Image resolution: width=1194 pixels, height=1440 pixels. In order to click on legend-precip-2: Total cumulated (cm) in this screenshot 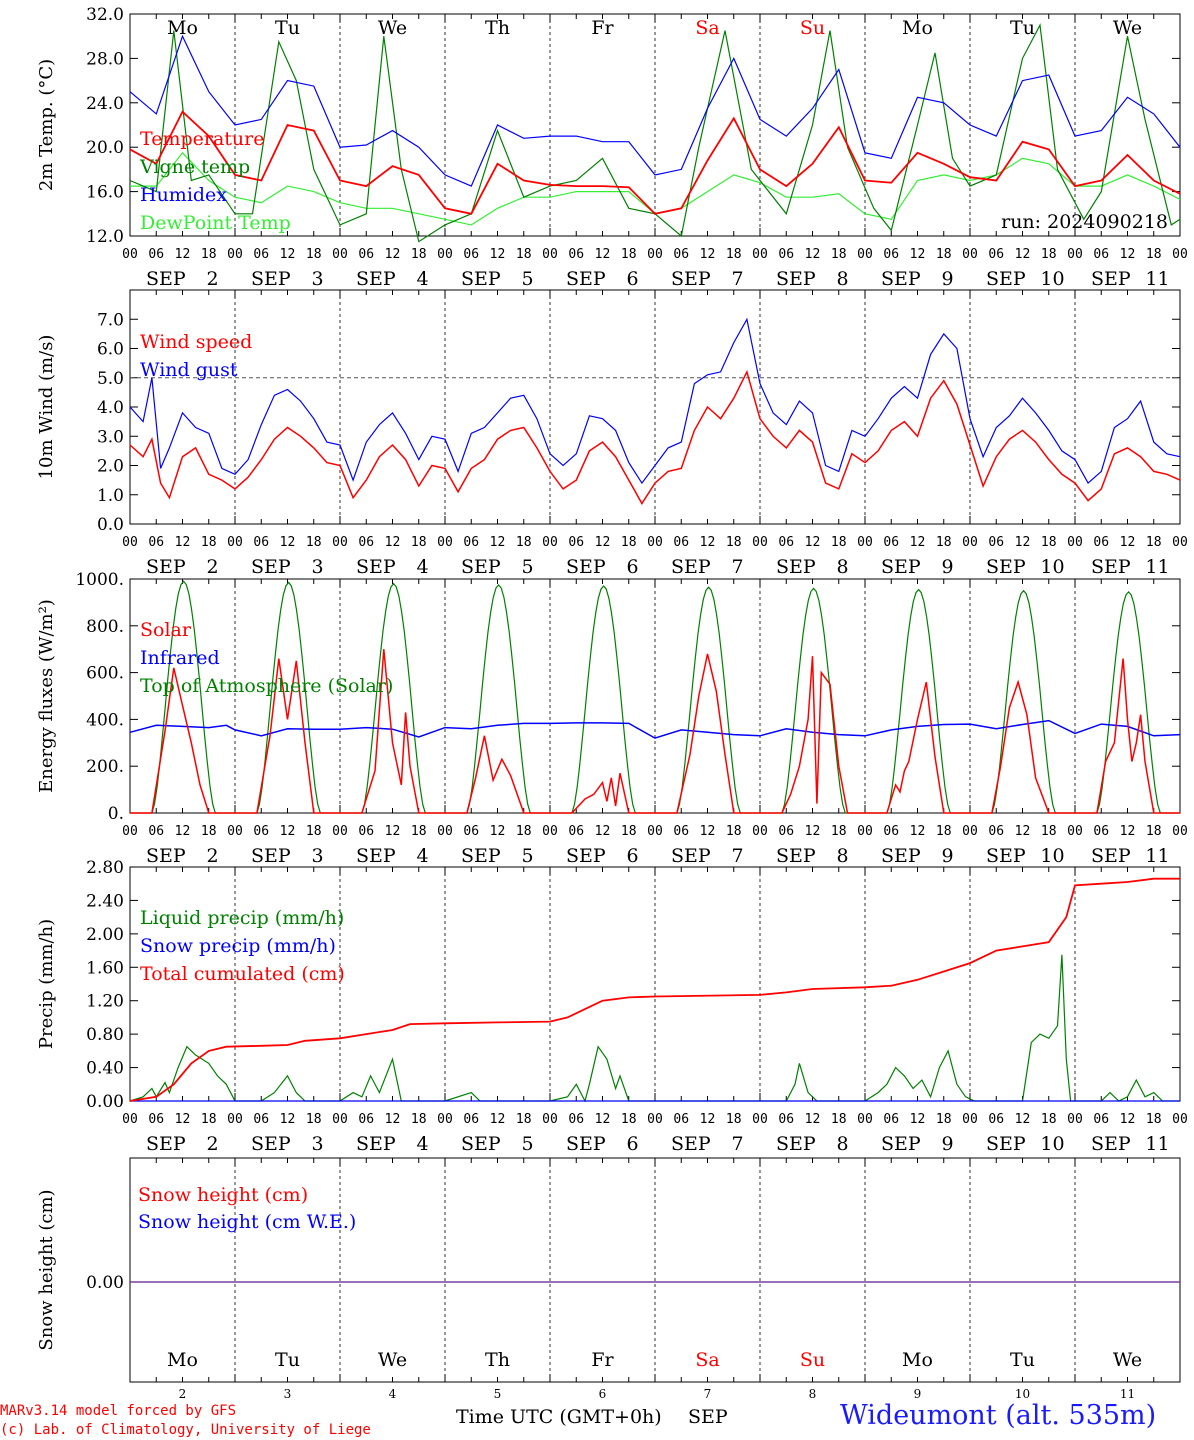, I will do `click(242, 974)`.